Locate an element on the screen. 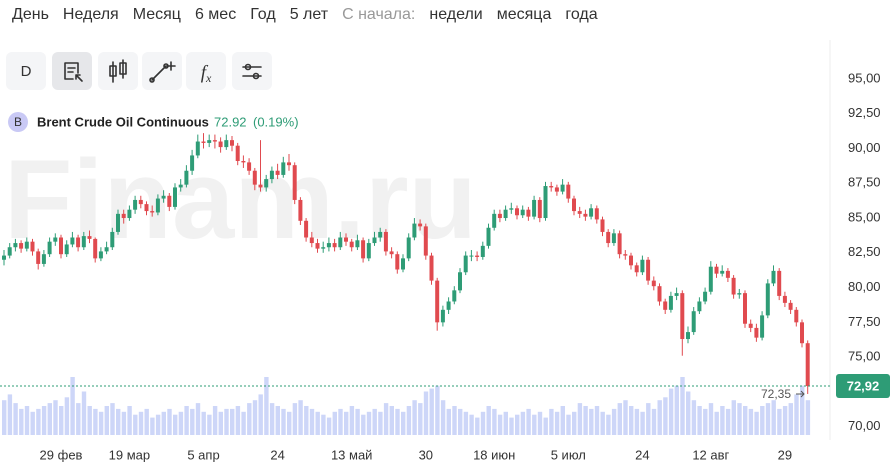 This screenshot has height=470, width=890. symbol-badge is located at coordinates (18, 122).